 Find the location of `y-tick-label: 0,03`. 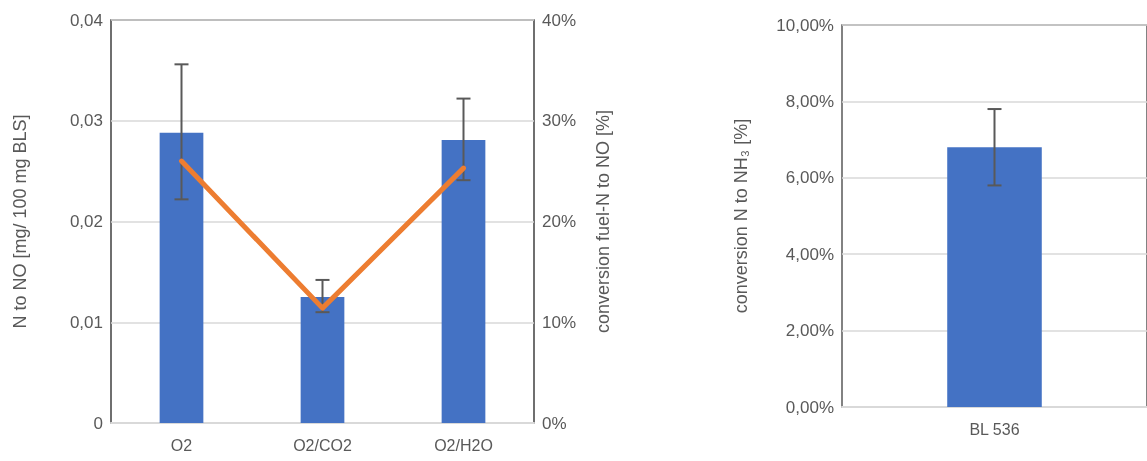

y-tick-label: 0,03 is located at coordinates (86, 121).